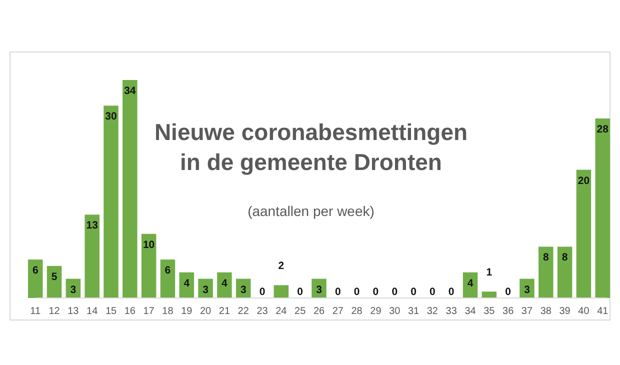  What do you see at coordinates (168, 311) in the screenshot?
I see `x-tick-label: 18` at bounding box center [168, 311].